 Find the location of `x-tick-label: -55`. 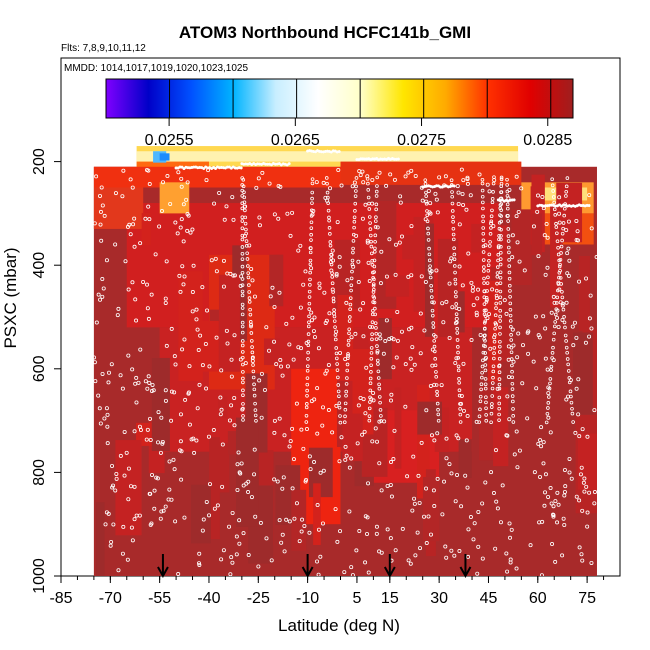

x-tick-label: -55 is located at coordinates (159, 598).